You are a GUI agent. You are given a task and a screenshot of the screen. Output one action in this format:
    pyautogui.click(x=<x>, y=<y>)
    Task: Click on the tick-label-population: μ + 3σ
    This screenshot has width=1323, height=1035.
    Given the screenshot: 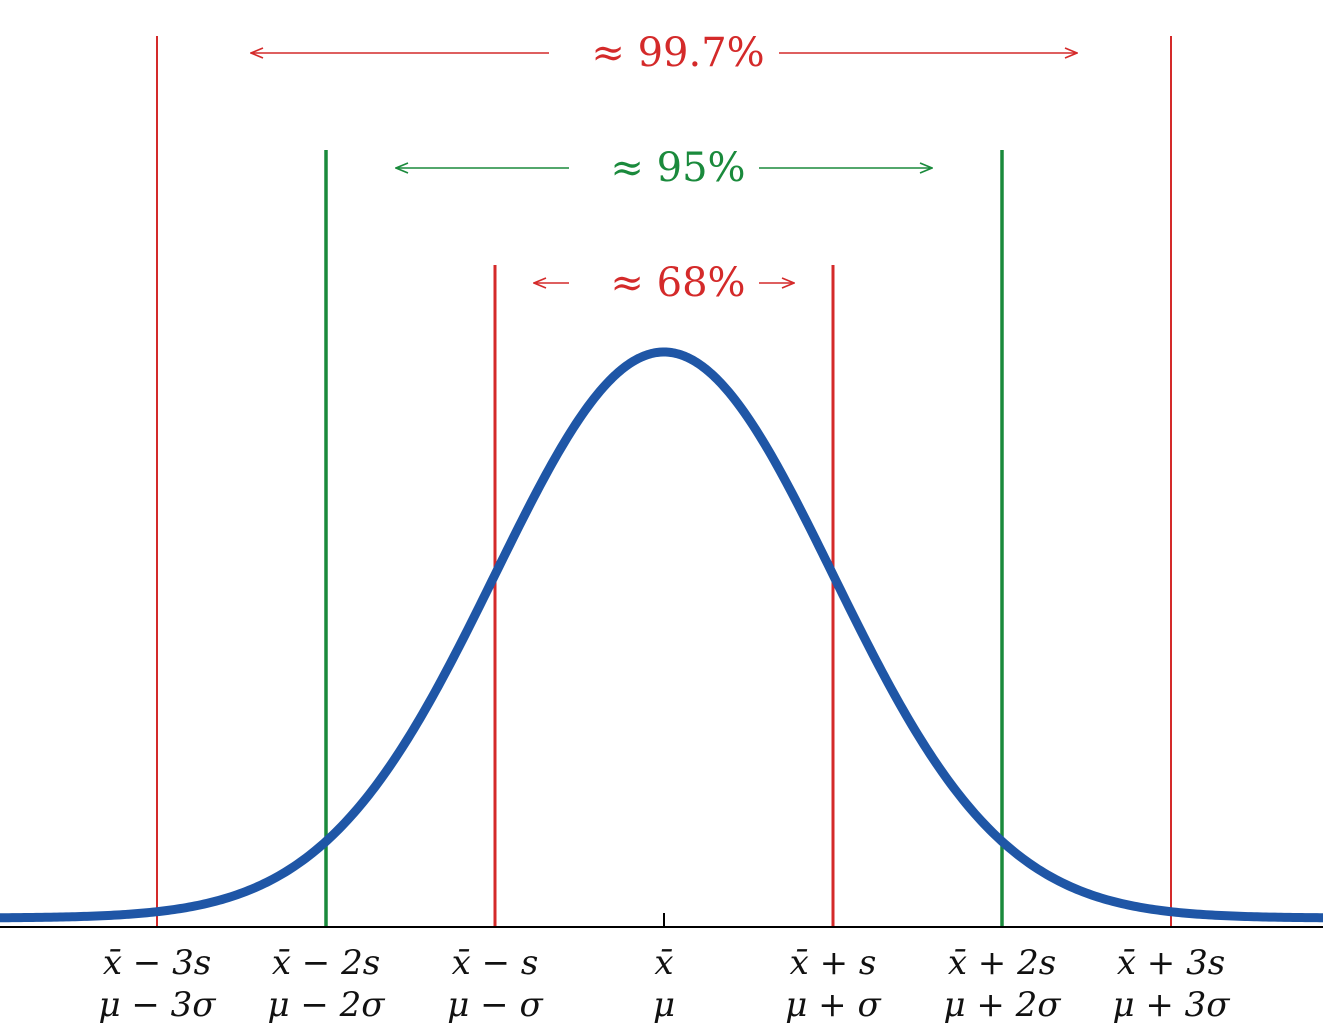 What is the action you would take?
    pyautogui.click(x=1171, y=1005)
    